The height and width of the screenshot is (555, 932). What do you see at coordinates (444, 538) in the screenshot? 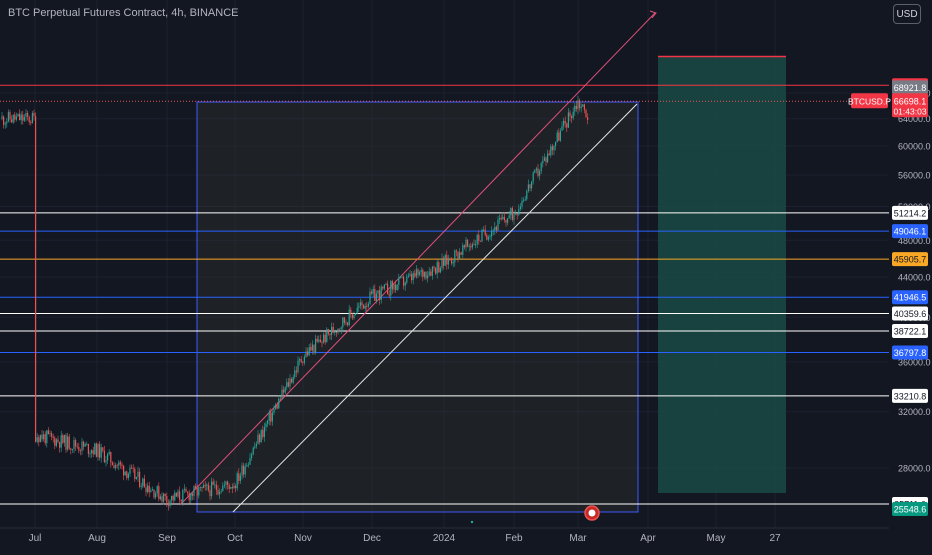
I see `time-axis: Jul Aug Sep Oct Nov Dec 2024 Feb Mar Apr May 27` at bounding box center [444, 538].